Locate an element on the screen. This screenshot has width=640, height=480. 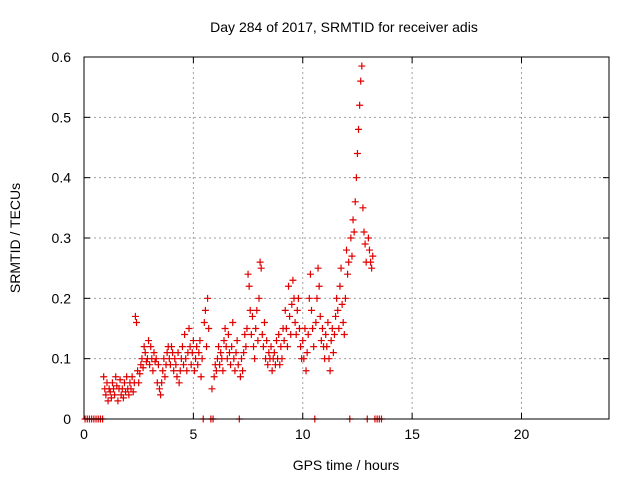
x-tick-label: 15 is located at coordinates (412, 434).